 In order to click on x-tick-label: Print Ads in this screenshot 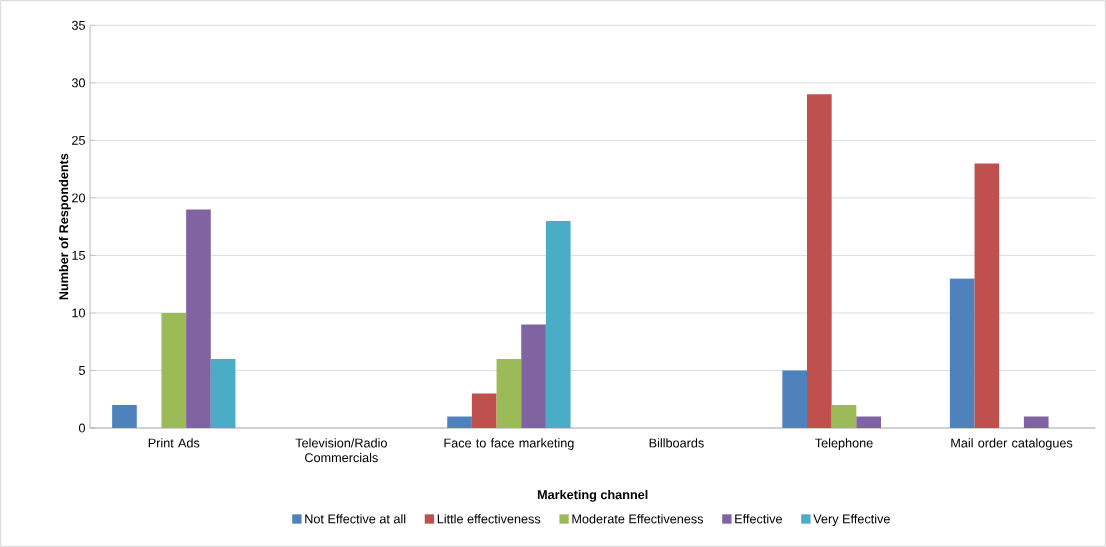, I will do `click(174, 443)`.